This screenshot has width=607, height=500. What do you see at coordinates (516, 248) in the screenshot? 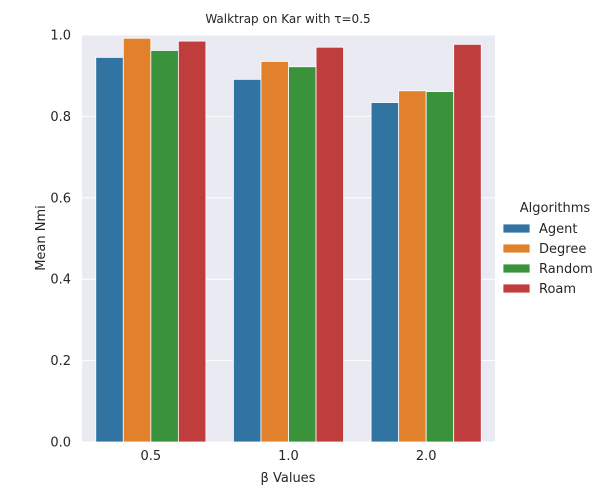
I see `legend-swatch-degree` at bounding box center [516, 248].